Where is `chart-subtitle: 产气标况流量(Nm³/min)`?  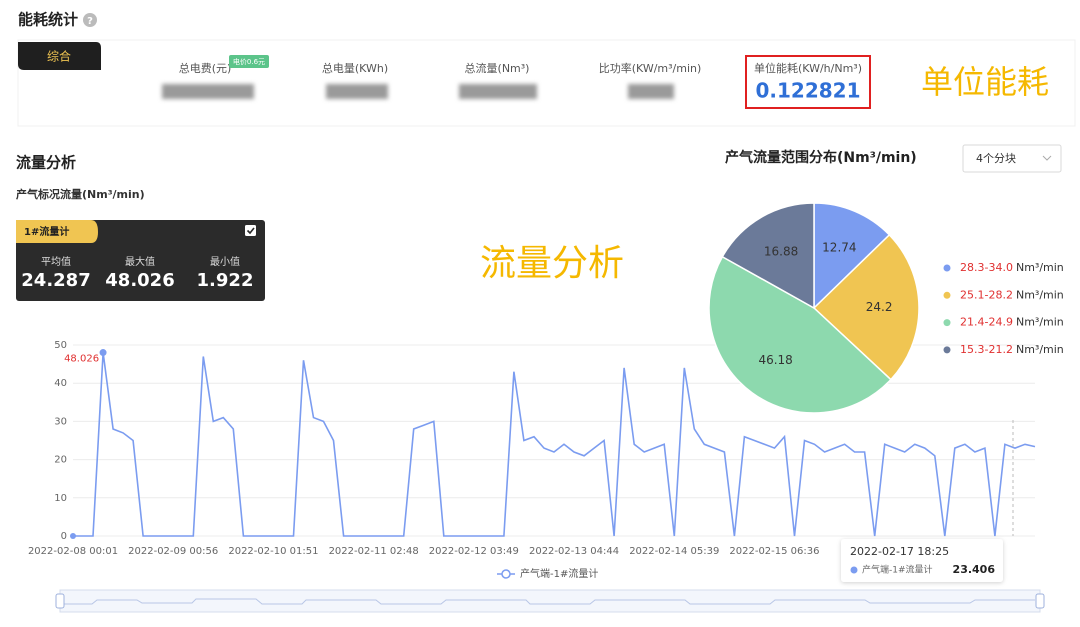
chart-subtitle: 产气标况流量(Nm³/min) is located at coordinates (80, 194).